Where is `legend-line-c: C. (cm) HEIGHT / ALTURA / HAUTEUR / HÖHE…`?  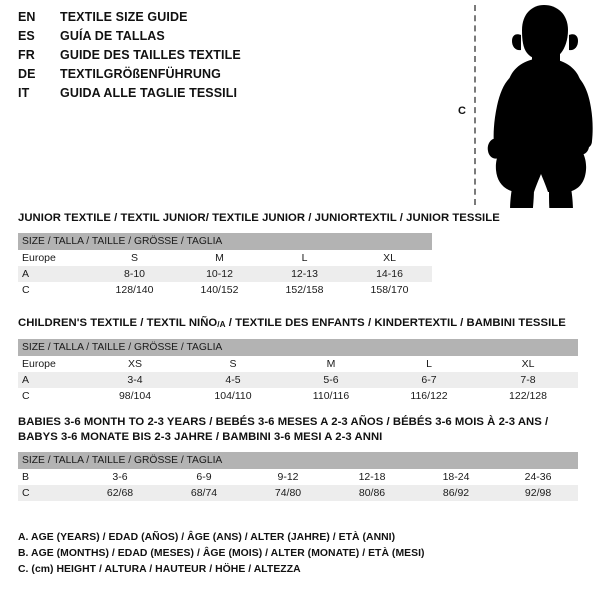 legend-line-c: C. (cm) HEIGHT / ALTURA / HAUTEUR / HÖHE… is located at coordinates (159, 569).